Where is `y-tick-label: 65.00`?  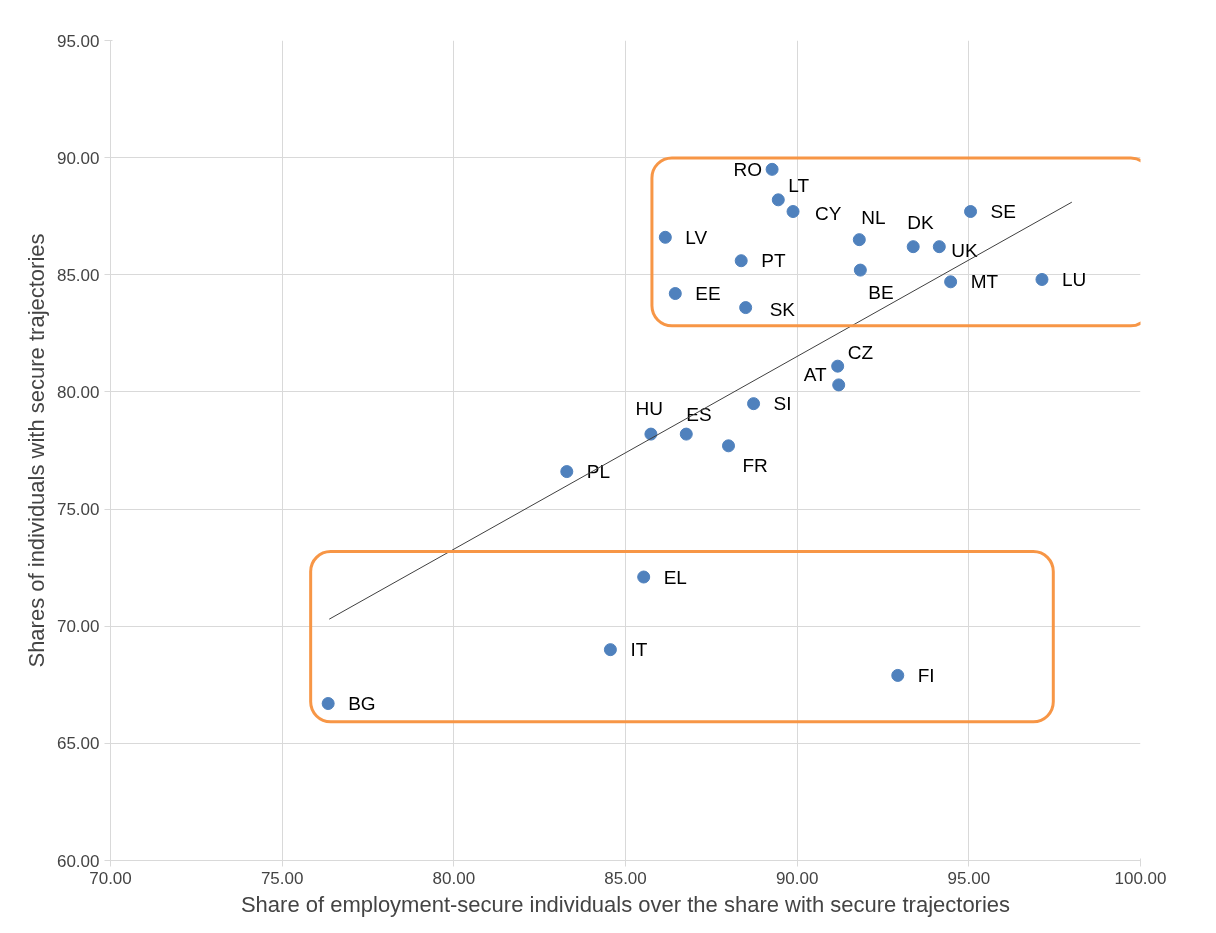 y-tick-label: 65.00 is located at coordinates (78, 744).